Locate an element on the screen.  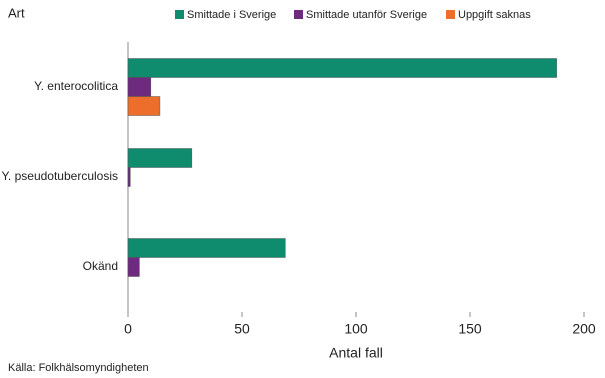
legend-label: Smittade utanför Sverige is located at coordinates (366, 15).